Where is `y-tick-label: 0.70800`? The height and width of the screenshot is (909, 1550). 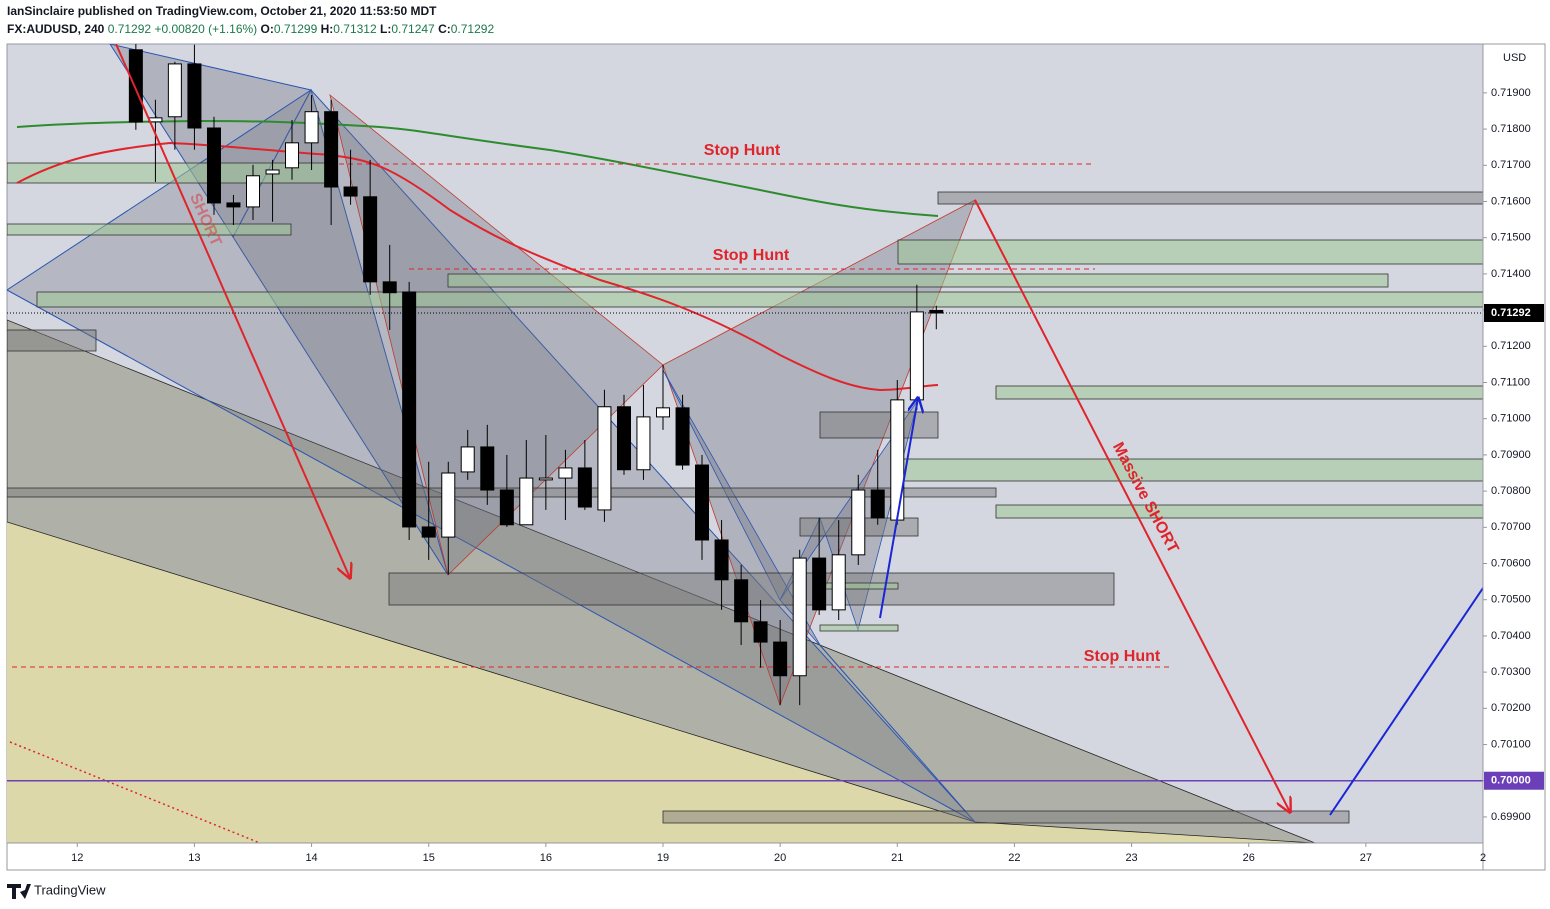 y-tick-label: 0.70800 is located at coordinates (1511, 491).